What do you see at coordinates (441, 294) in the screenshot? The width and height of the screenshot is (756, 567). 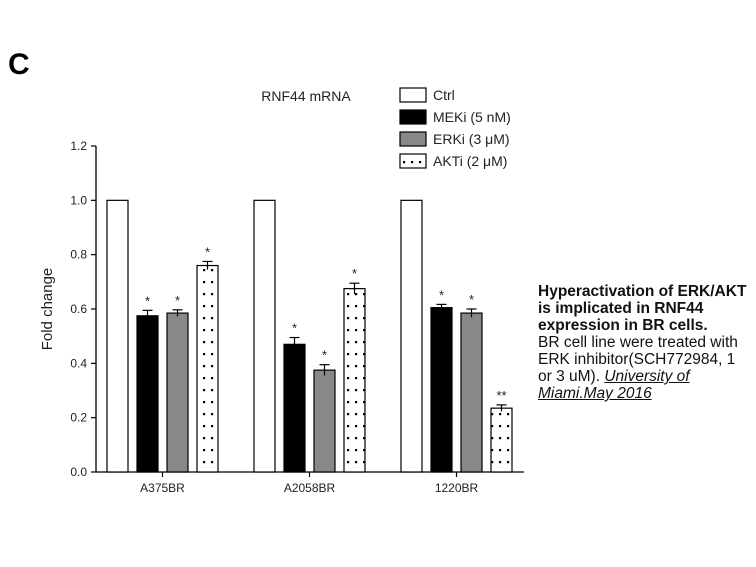 I see `significance-1220BR-1: *` at bounding box center [441, 294].